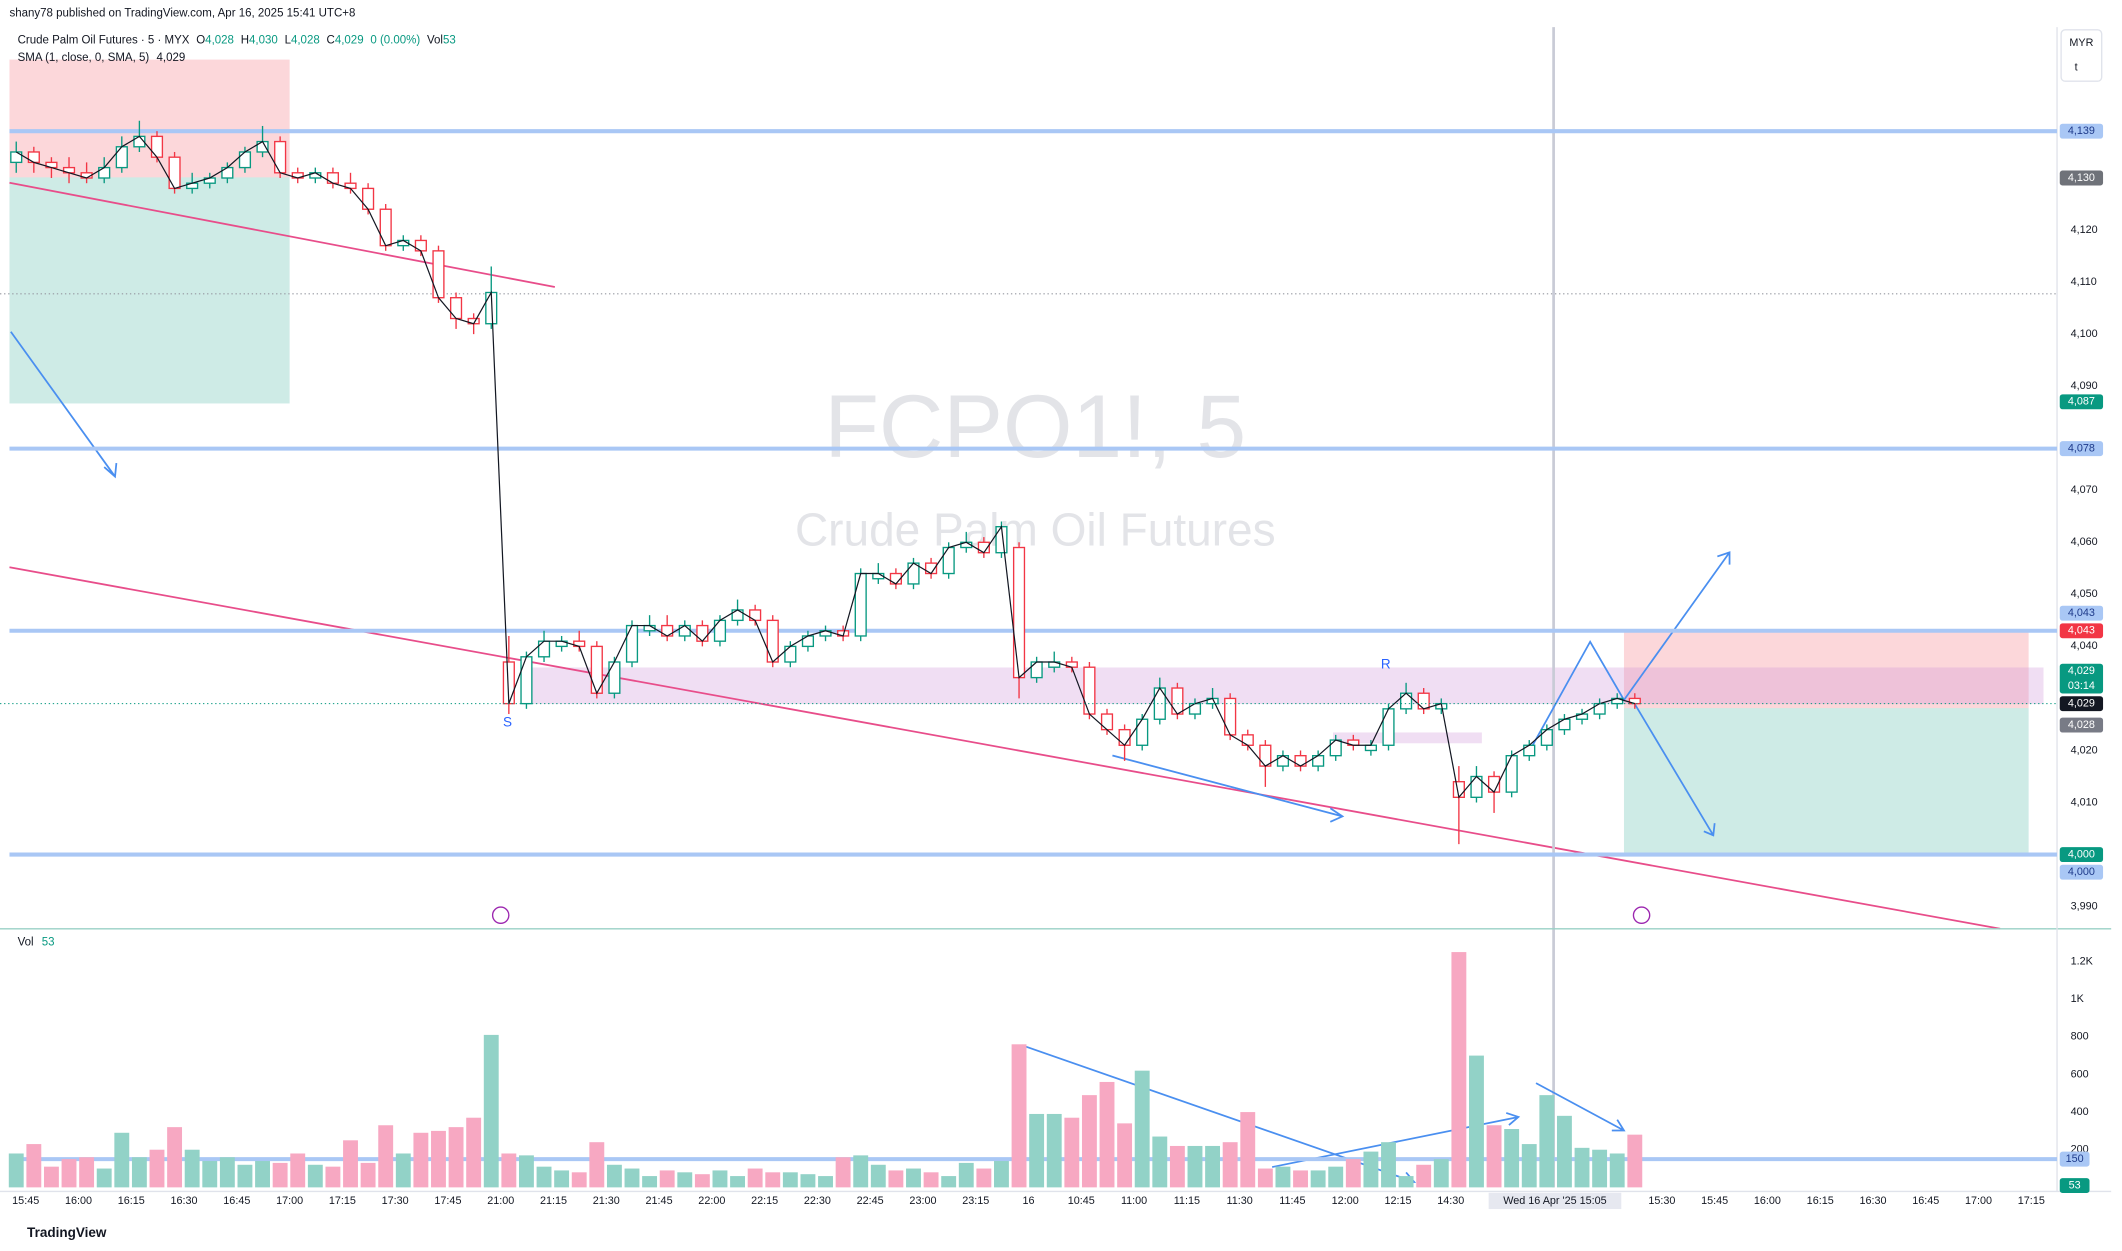  What do you see at coordinates (817, 1201) in the screenshot?
I see `x-tick-label: 22:30` at bounding box center [817, 1201].